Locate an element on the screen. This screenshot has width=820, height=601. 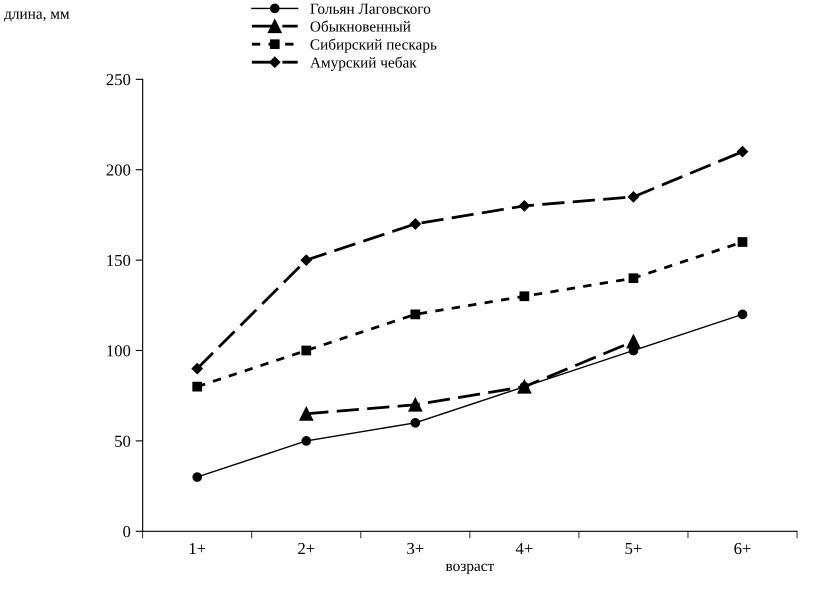
legend-label: Гольян Лаговского is located at coordinates (370, 9).